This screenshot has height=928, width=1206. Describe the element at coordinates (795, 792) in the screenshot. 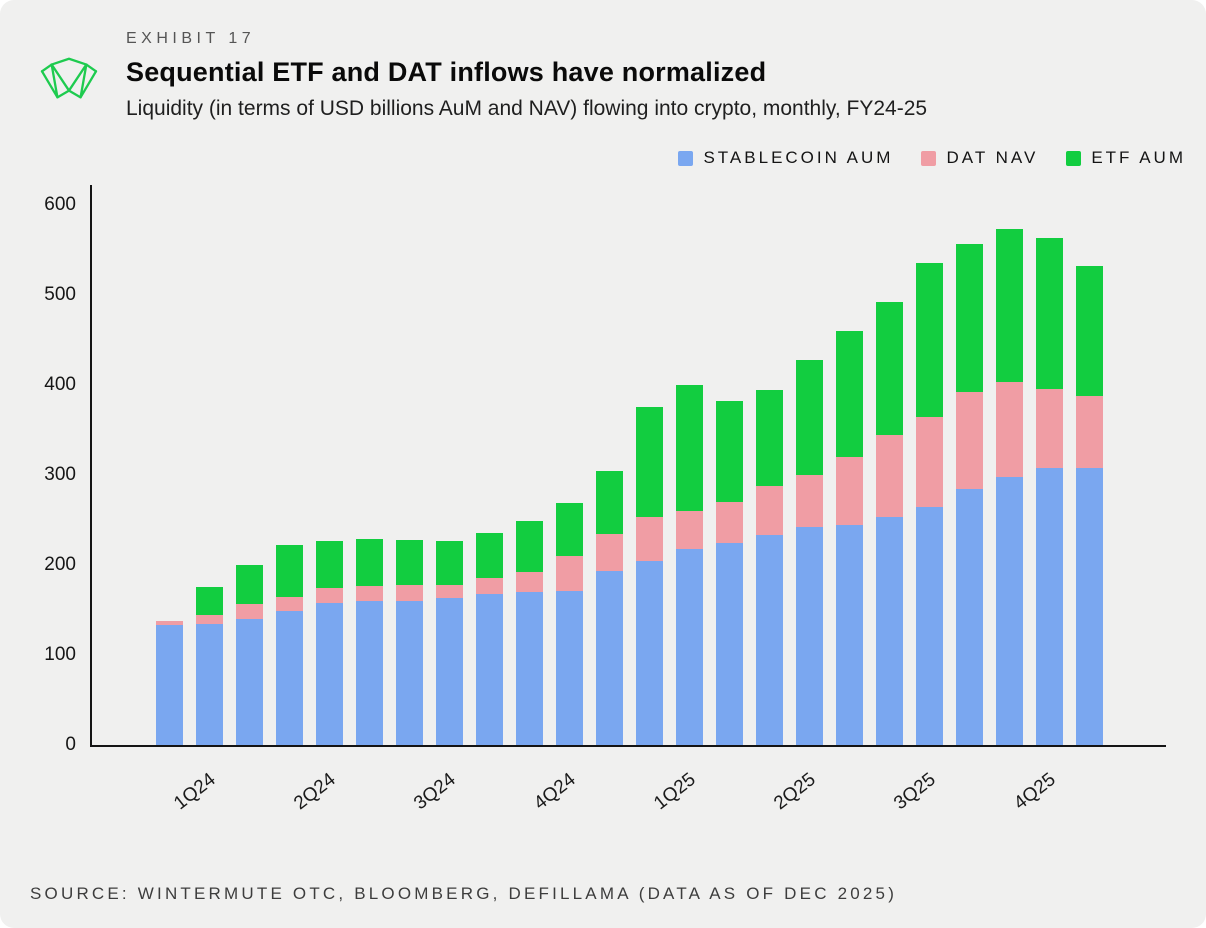

I see `x-tick-label: 2Q25` at that location.